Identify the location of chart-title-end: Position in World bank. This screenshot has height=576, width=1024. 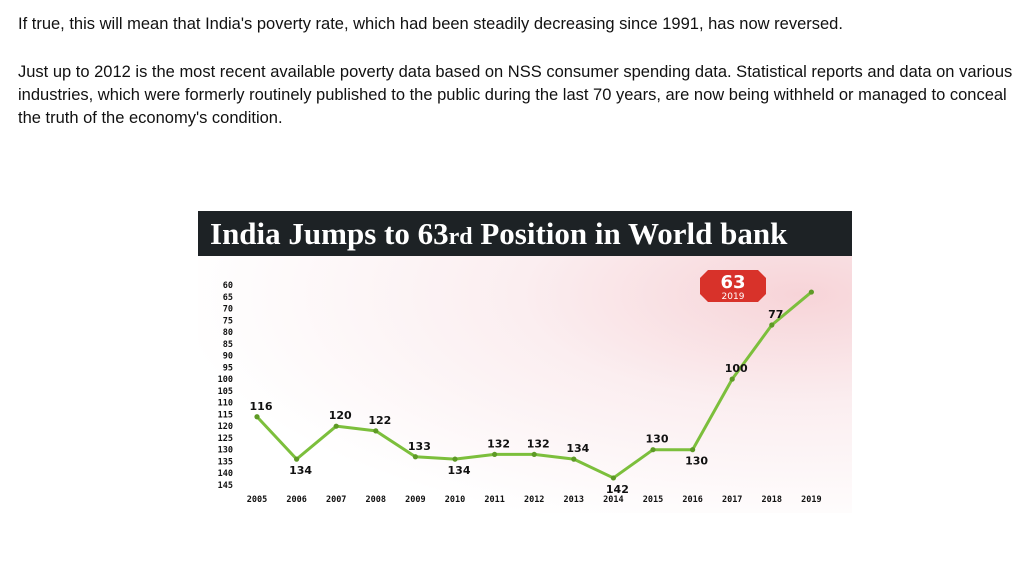
(630, 233).